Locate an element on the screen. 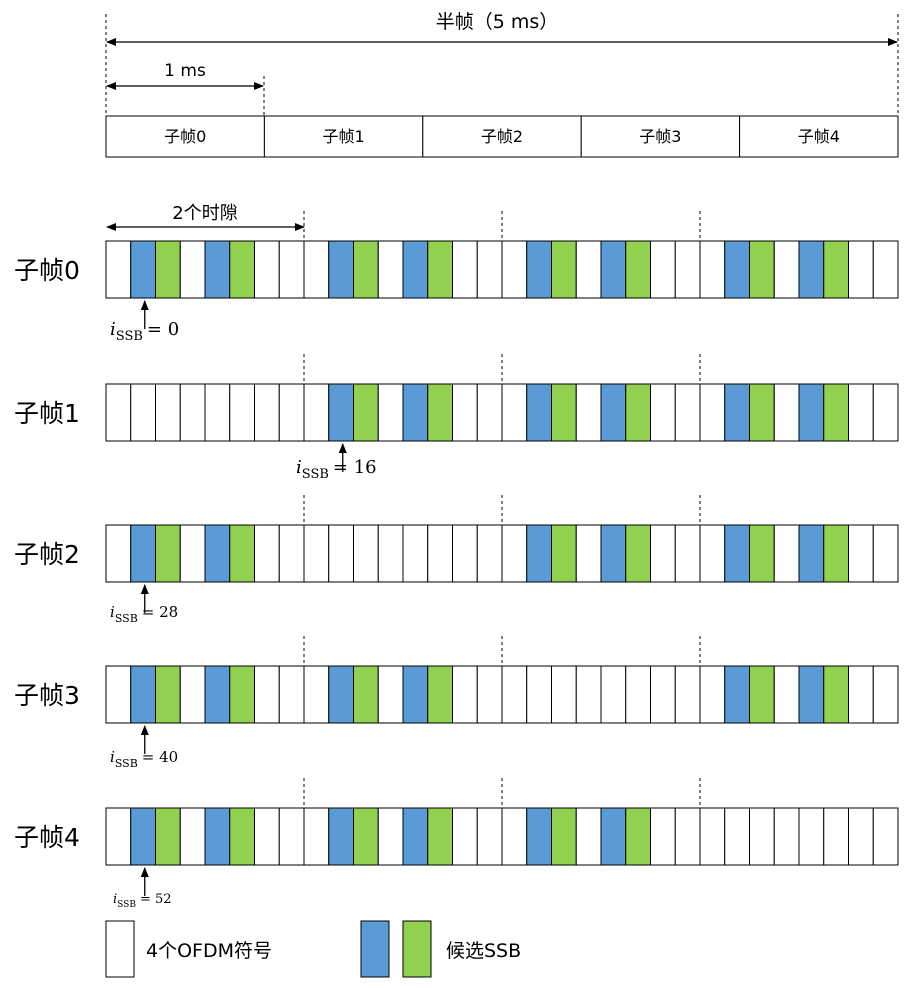  subframe-row: 子帧3 iSSB = 40 is located at coordinates (456, 703).